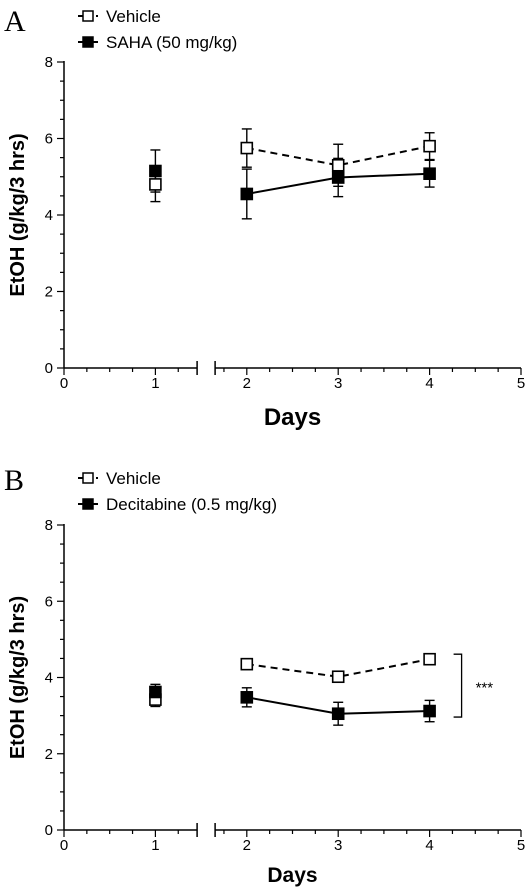 The height and width of the screenshot is (890, 530). What do you see at coordinates (458, 685) in the screenshot?
I see `significance-bracket` at bounding box center [458, 685].